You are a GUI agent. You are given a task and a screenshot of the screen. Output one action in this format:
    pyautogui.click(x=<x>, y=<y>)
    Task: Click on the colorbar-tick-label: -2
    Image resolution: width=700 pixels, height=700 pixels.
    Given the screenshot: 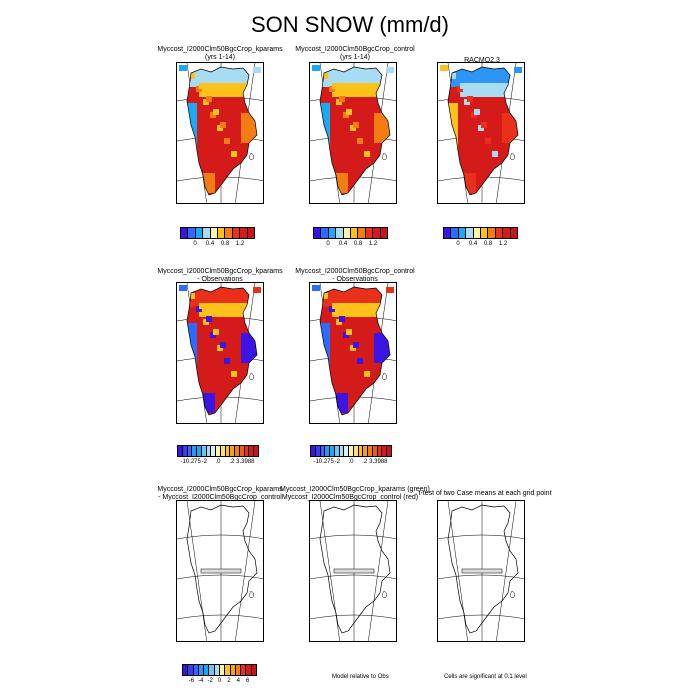 What is the action you would take?
    pyautogui.click(x=337, y=462)
    